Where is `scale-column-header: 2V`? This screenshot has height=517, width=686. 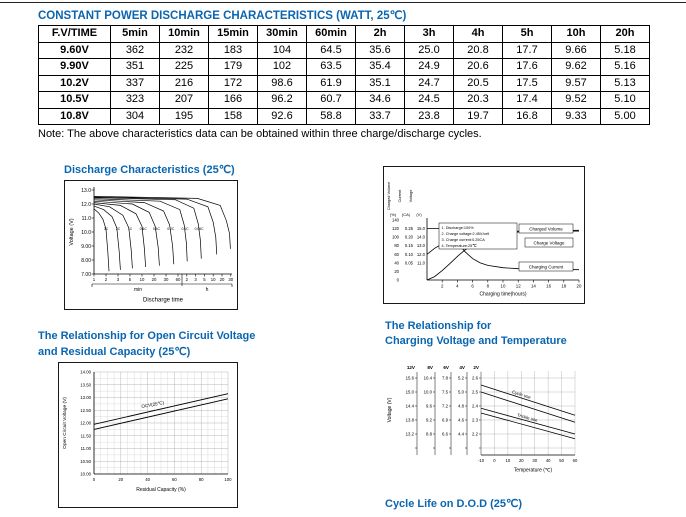 scale-column-header: 2V is located at coordinates (476, 367).